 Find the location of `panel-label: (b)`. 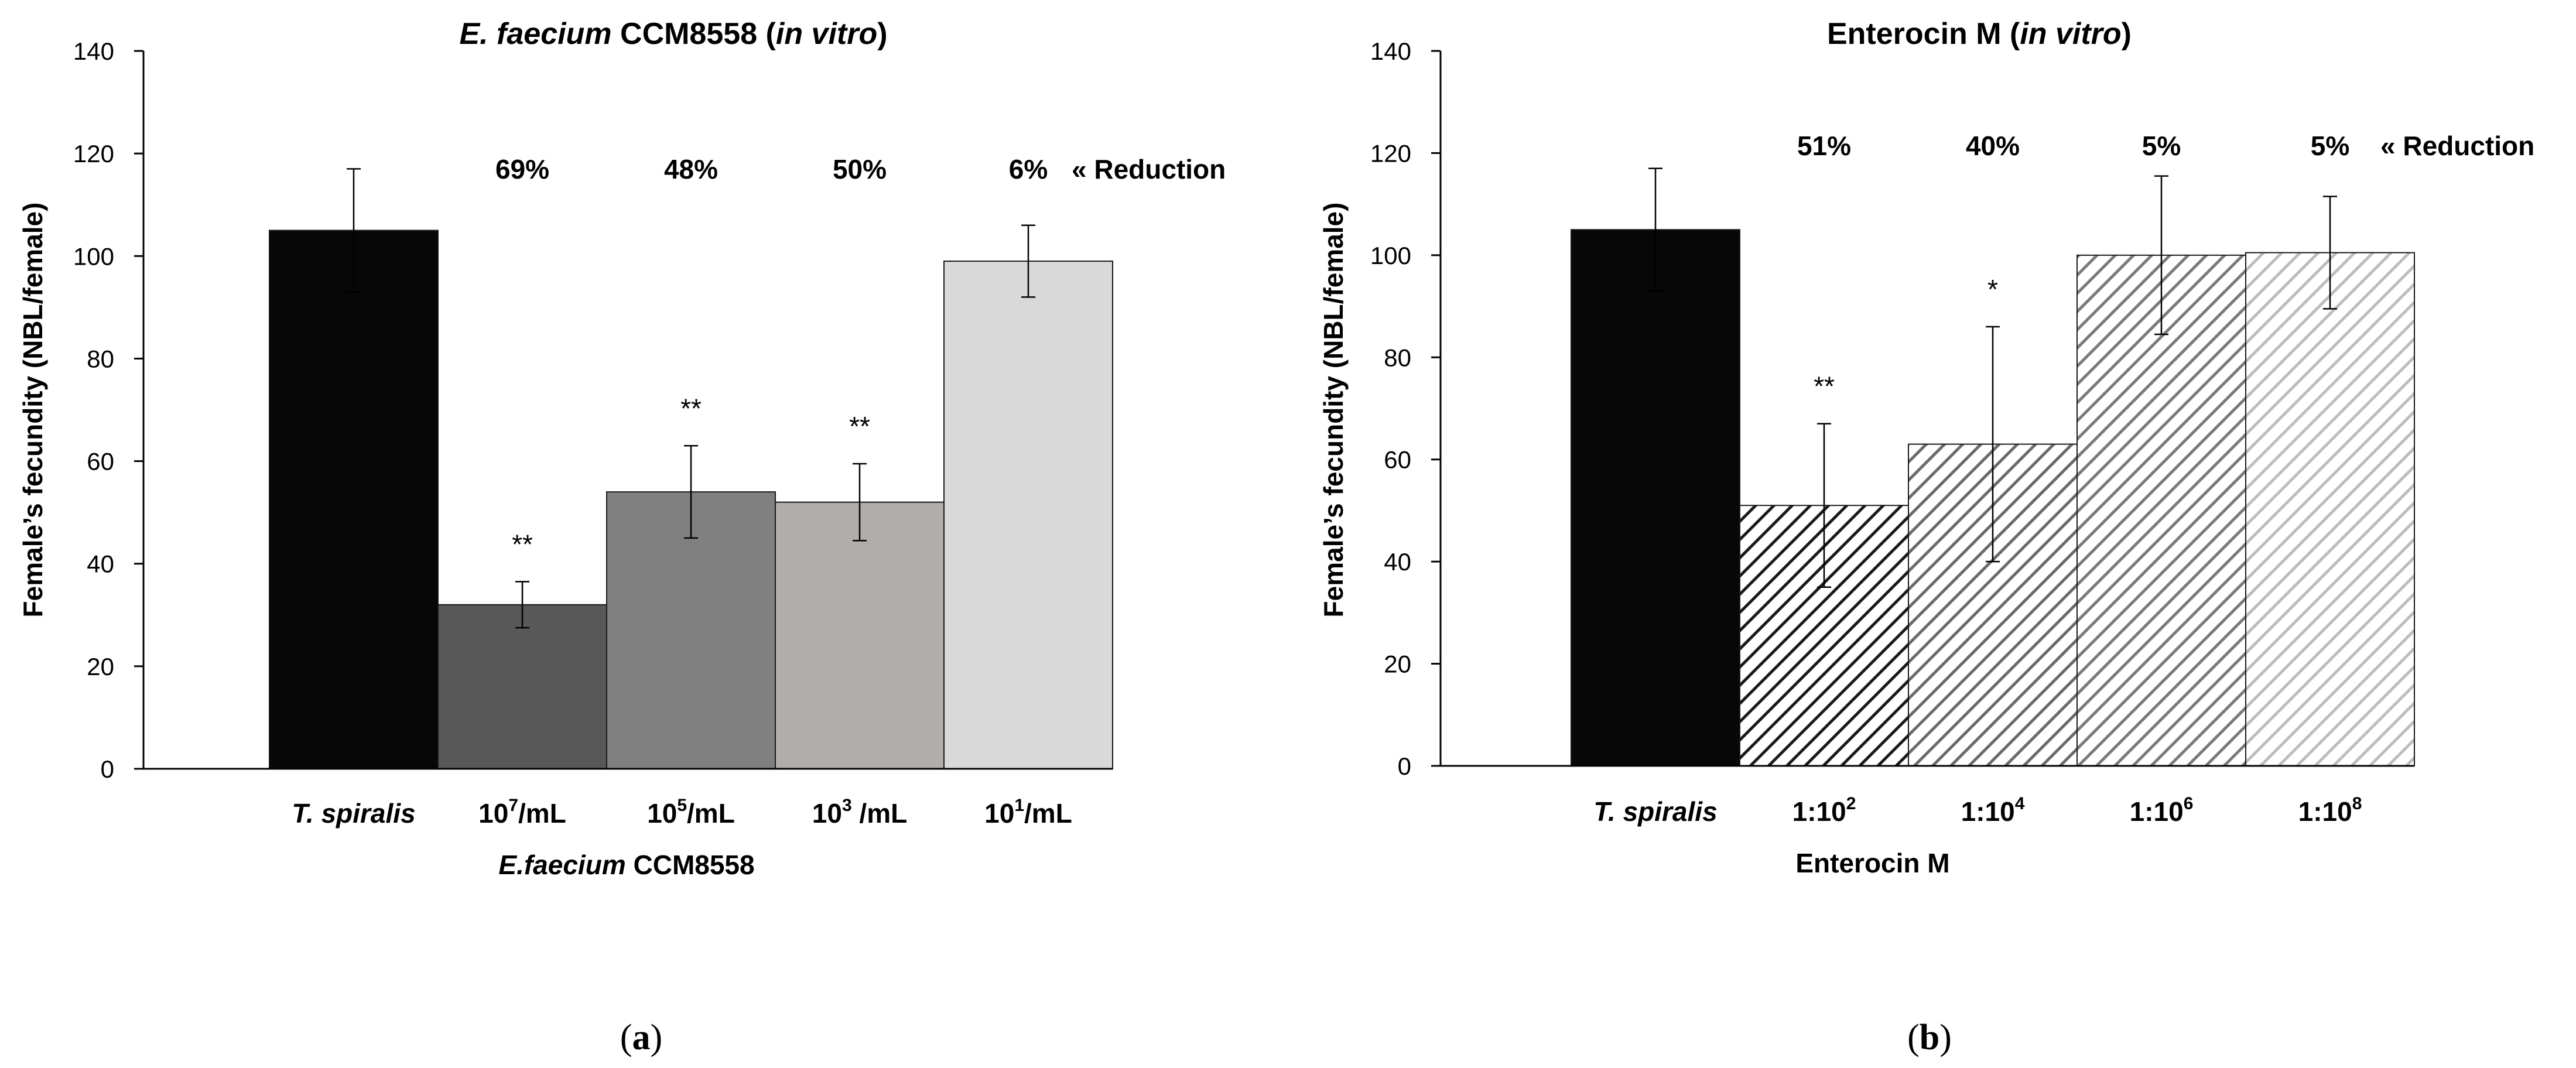

panel-label: (b) is located at coordinates (1930, 1037).